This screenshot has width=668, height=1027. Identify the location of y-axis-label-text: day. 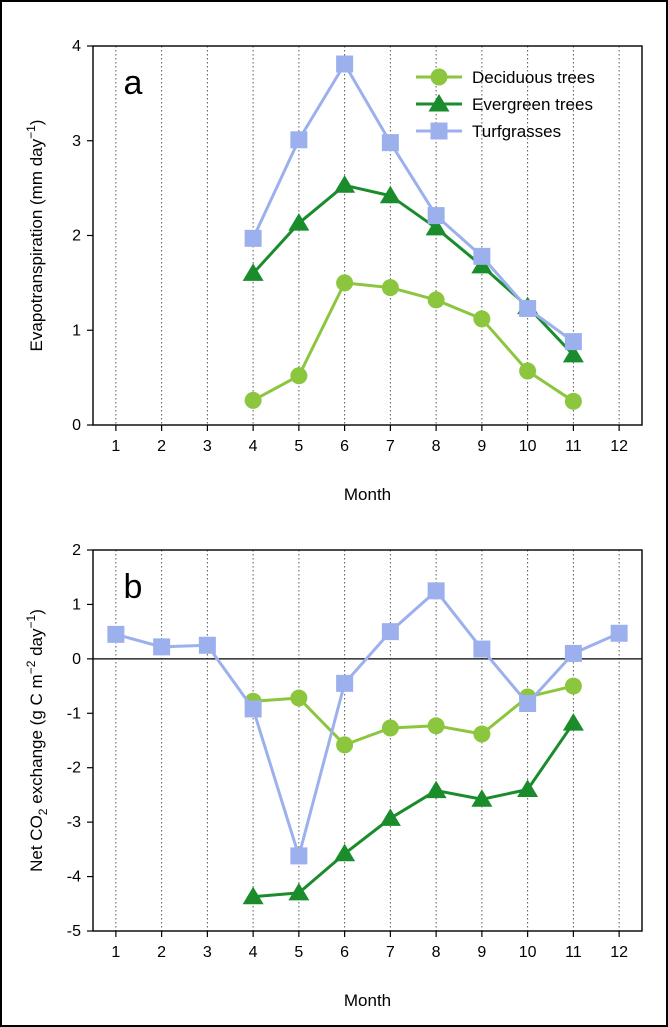
(36, 644).